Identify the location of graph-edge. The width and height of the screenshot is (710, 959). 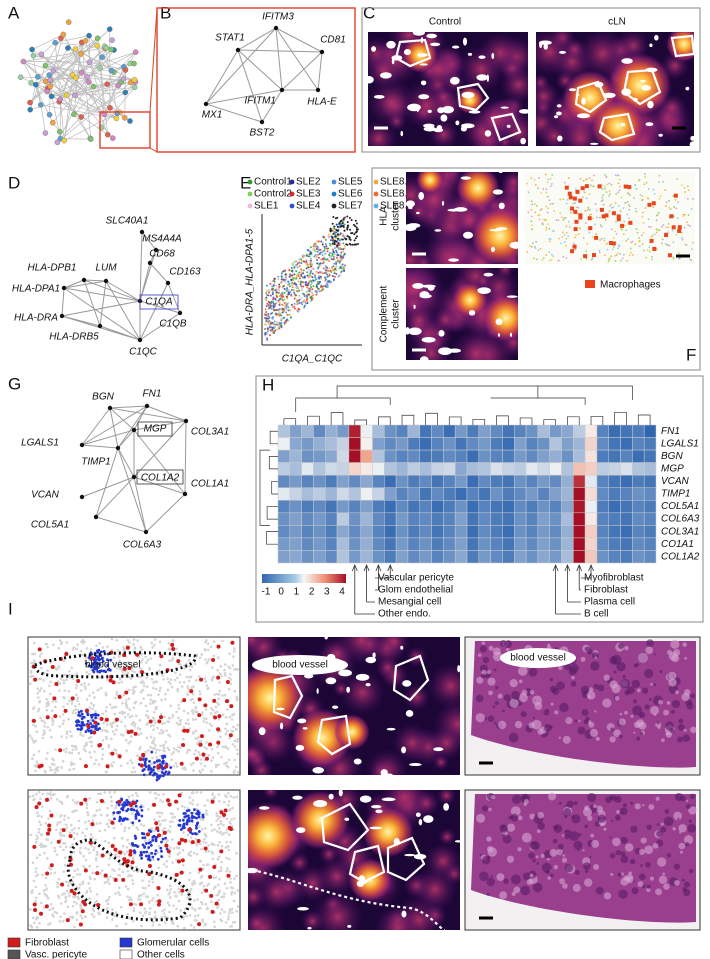
(123, 291).